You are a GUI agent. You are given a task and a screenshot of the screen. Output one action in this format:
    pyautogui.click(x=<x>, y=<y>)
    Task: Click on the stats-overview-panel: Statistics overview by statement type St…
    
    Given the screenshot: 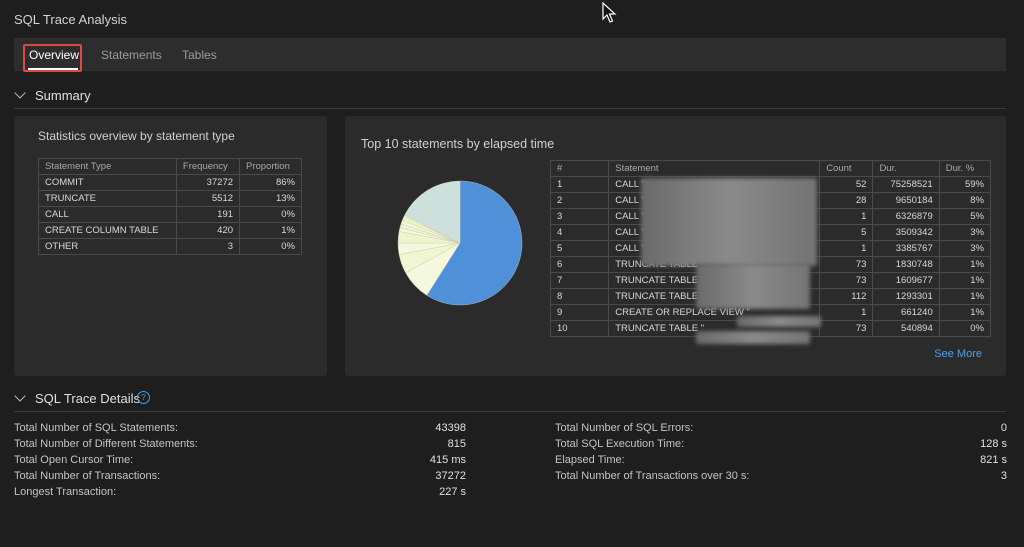 What is the action you would take?
    pyautogui.click(x=170, y=246)
    